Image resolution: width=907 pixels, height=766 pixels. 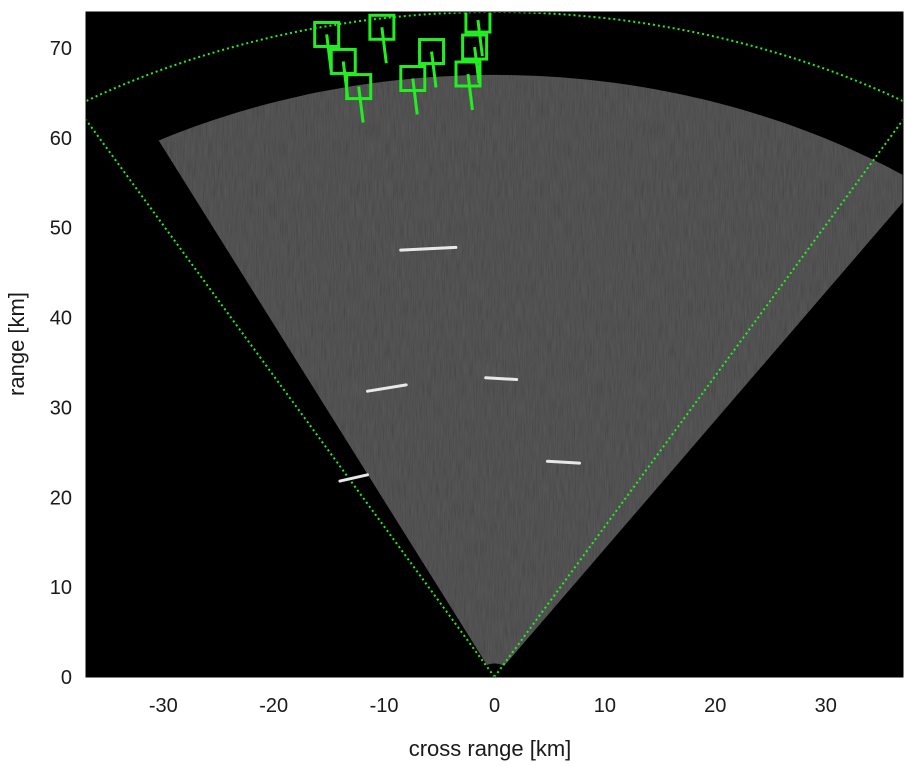 What do you see at coordinates (273, 706) in the screenshot?
I see `x-tick-label: -20` at bounding box center [273, 706].